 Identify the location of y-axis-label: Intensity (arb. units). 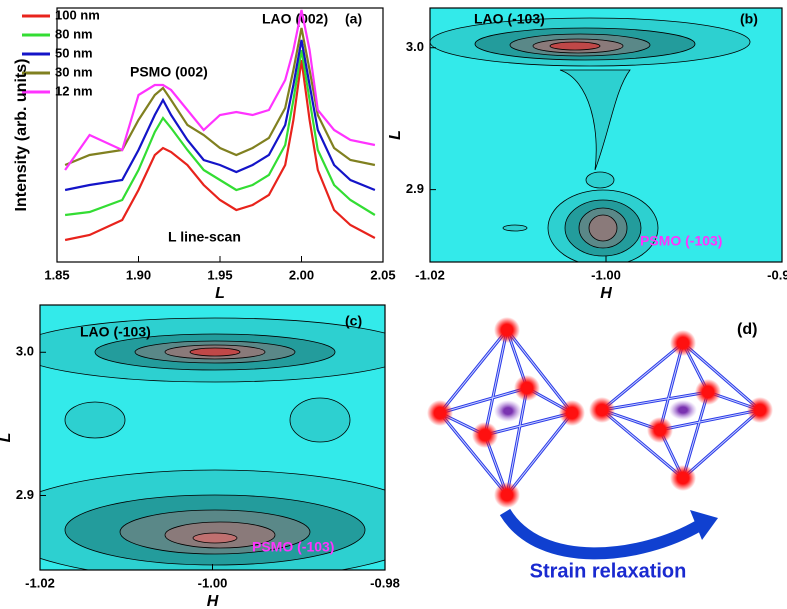
(21, 135).